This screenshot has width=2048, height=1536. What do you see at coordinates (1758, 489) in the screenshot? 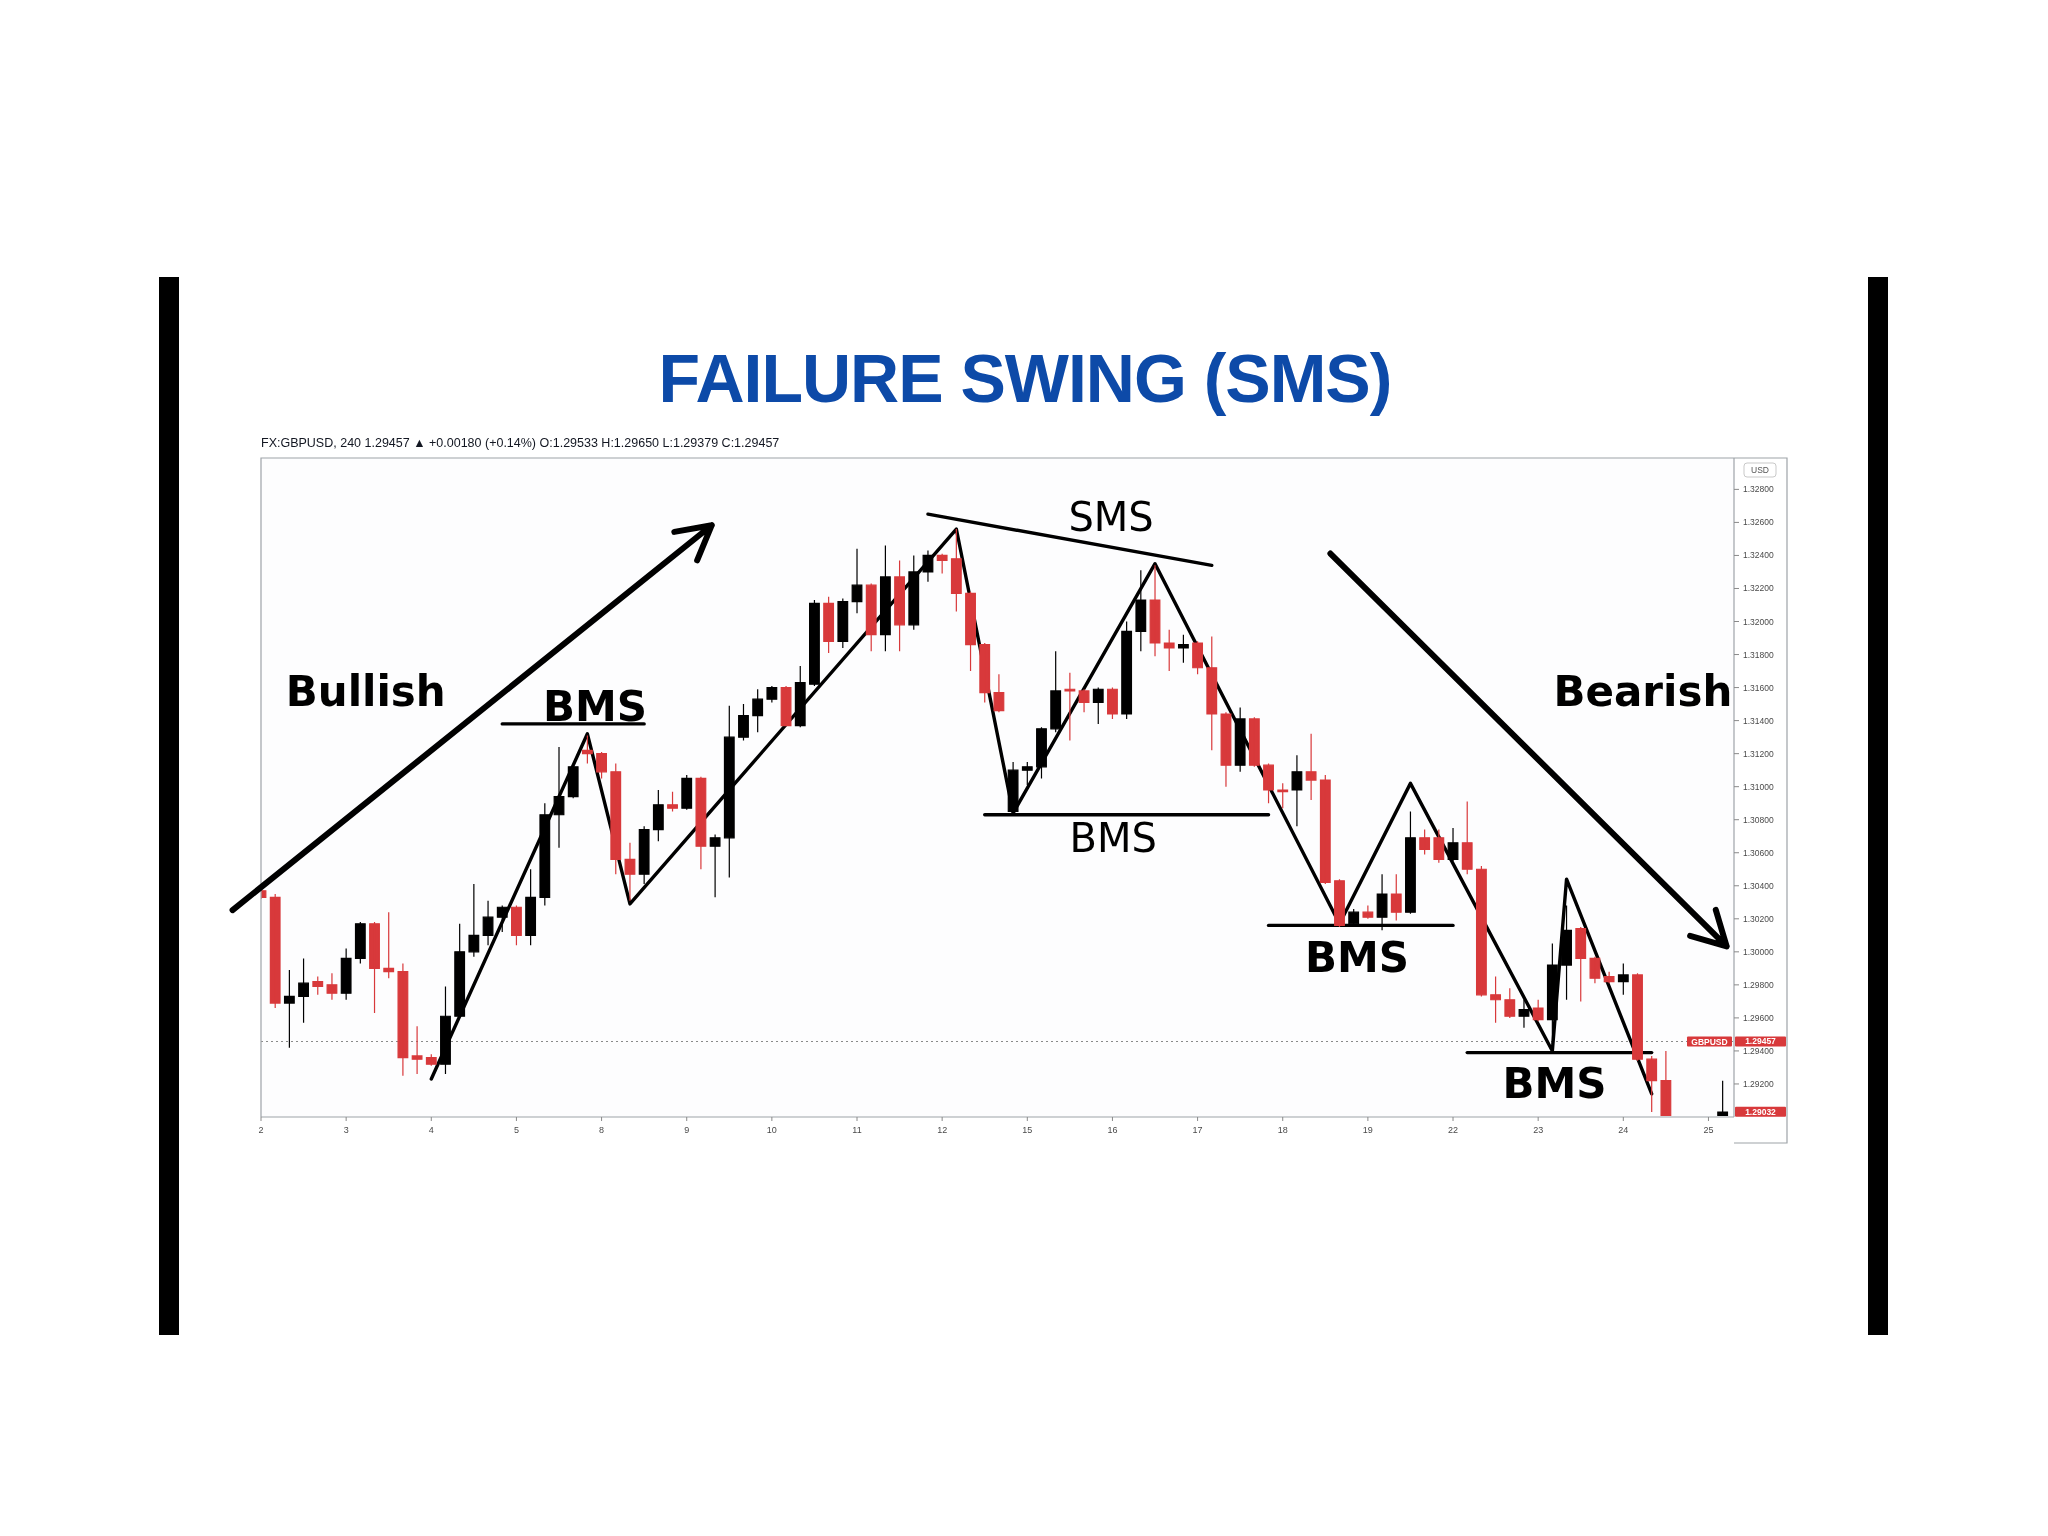
I see `y-tick-label: 1.32800` at bounding box center [1758, 489].